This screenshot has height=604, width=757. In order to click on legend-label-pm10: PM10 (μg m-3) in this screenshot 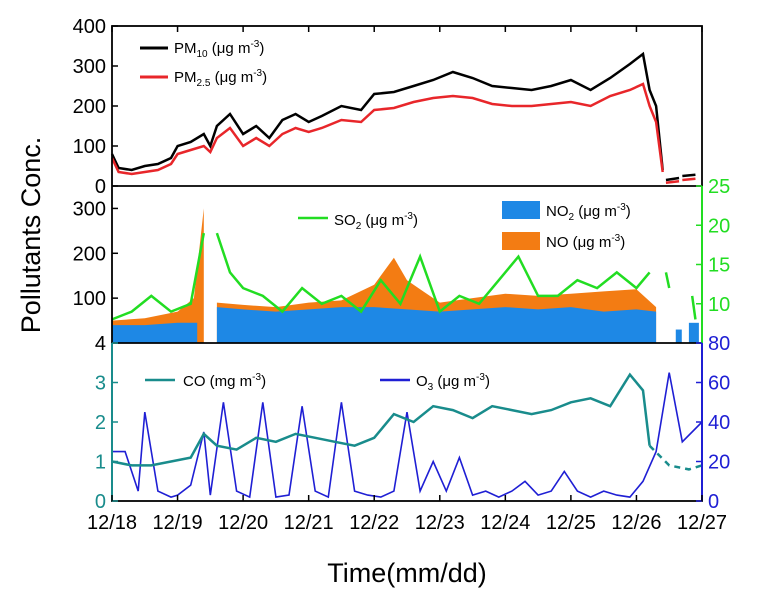, I will do `click(219, 49)`.